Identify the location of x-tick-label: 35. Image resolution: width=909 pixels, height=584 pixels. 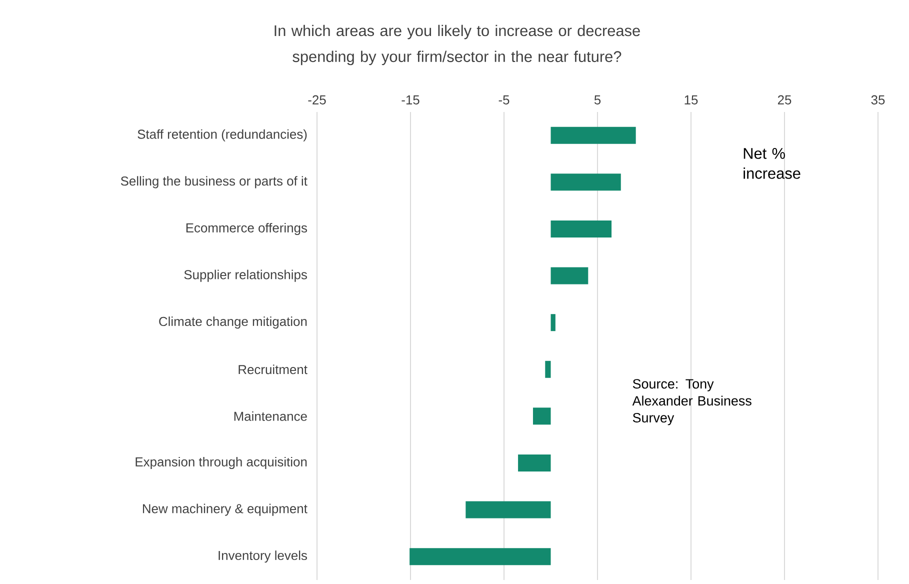
(878, 99).